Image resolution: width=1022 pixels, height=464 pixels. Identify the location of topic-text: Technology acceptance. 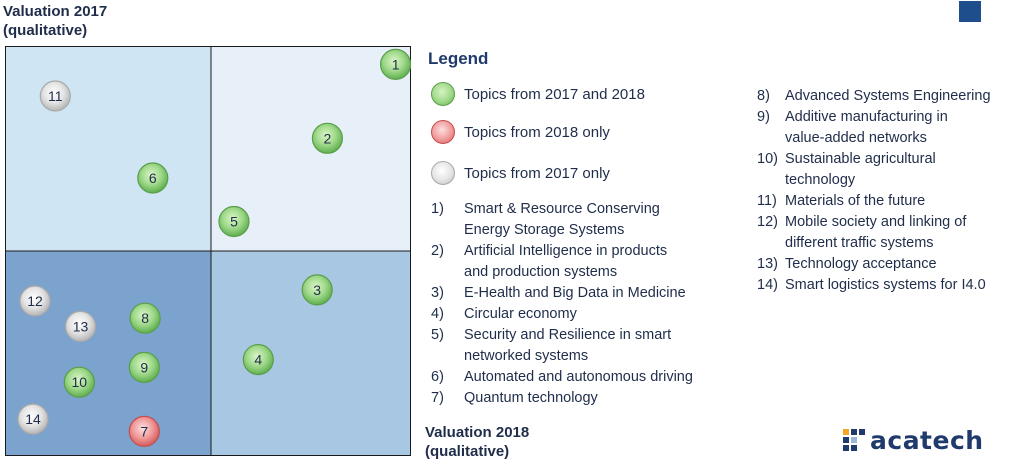
(902, 264).